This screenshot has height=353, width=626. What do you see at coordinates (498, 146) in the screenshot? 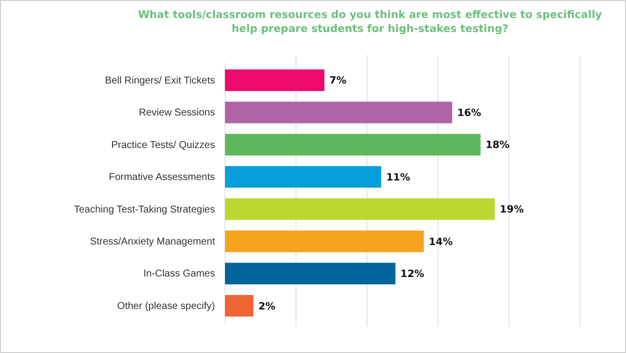
I see `data-label: 18%` at bounding box center [498, 146].